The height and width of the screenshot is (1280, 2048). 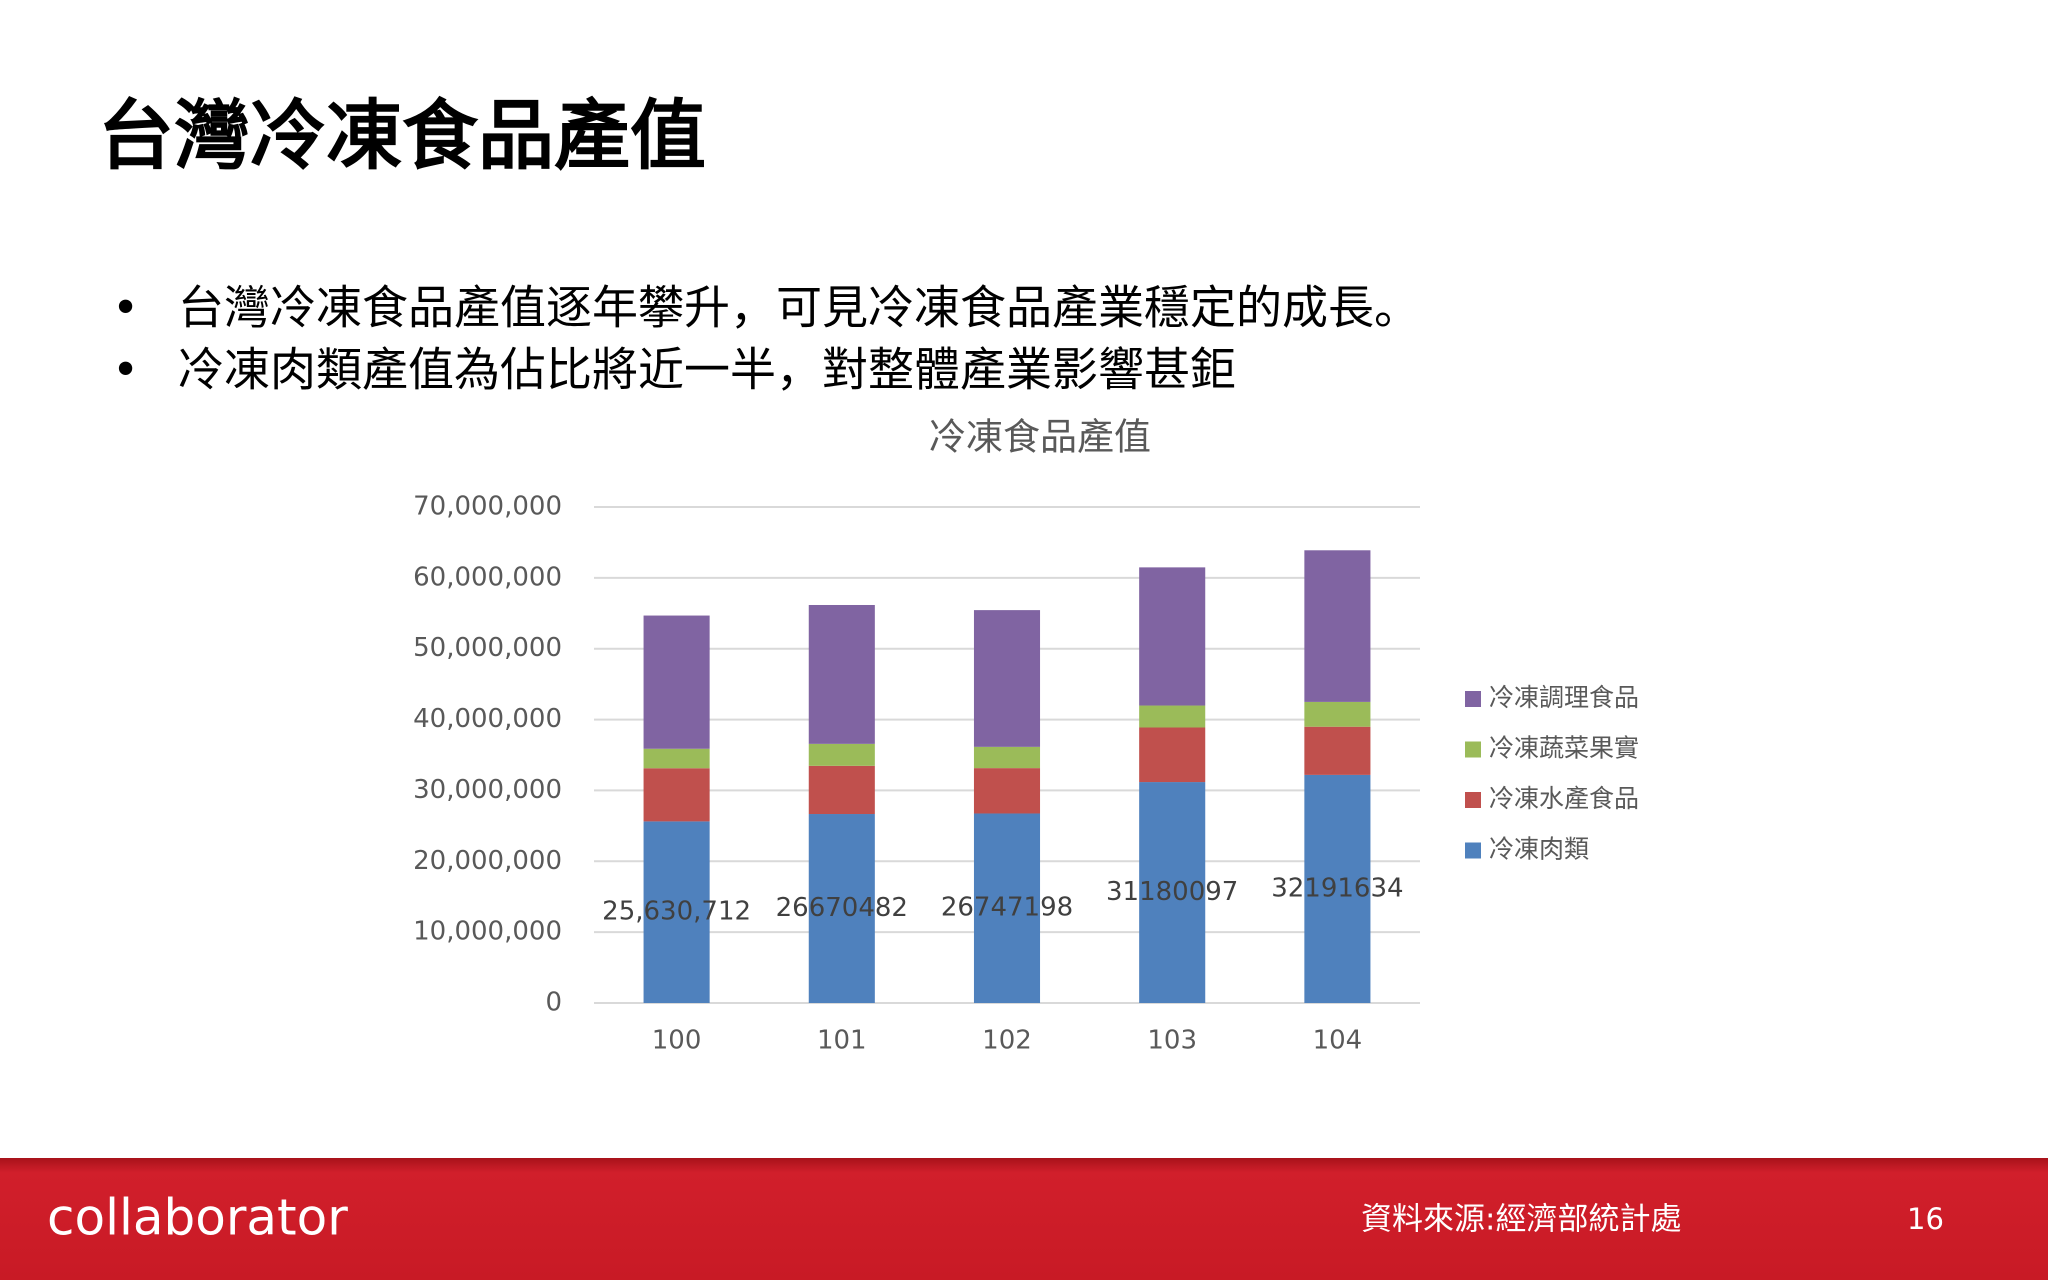 What do you see at coordinates (487, 790) in the screenshot?
I see `y-tick-label: 30,000,000` at bounding box center [487, 790].